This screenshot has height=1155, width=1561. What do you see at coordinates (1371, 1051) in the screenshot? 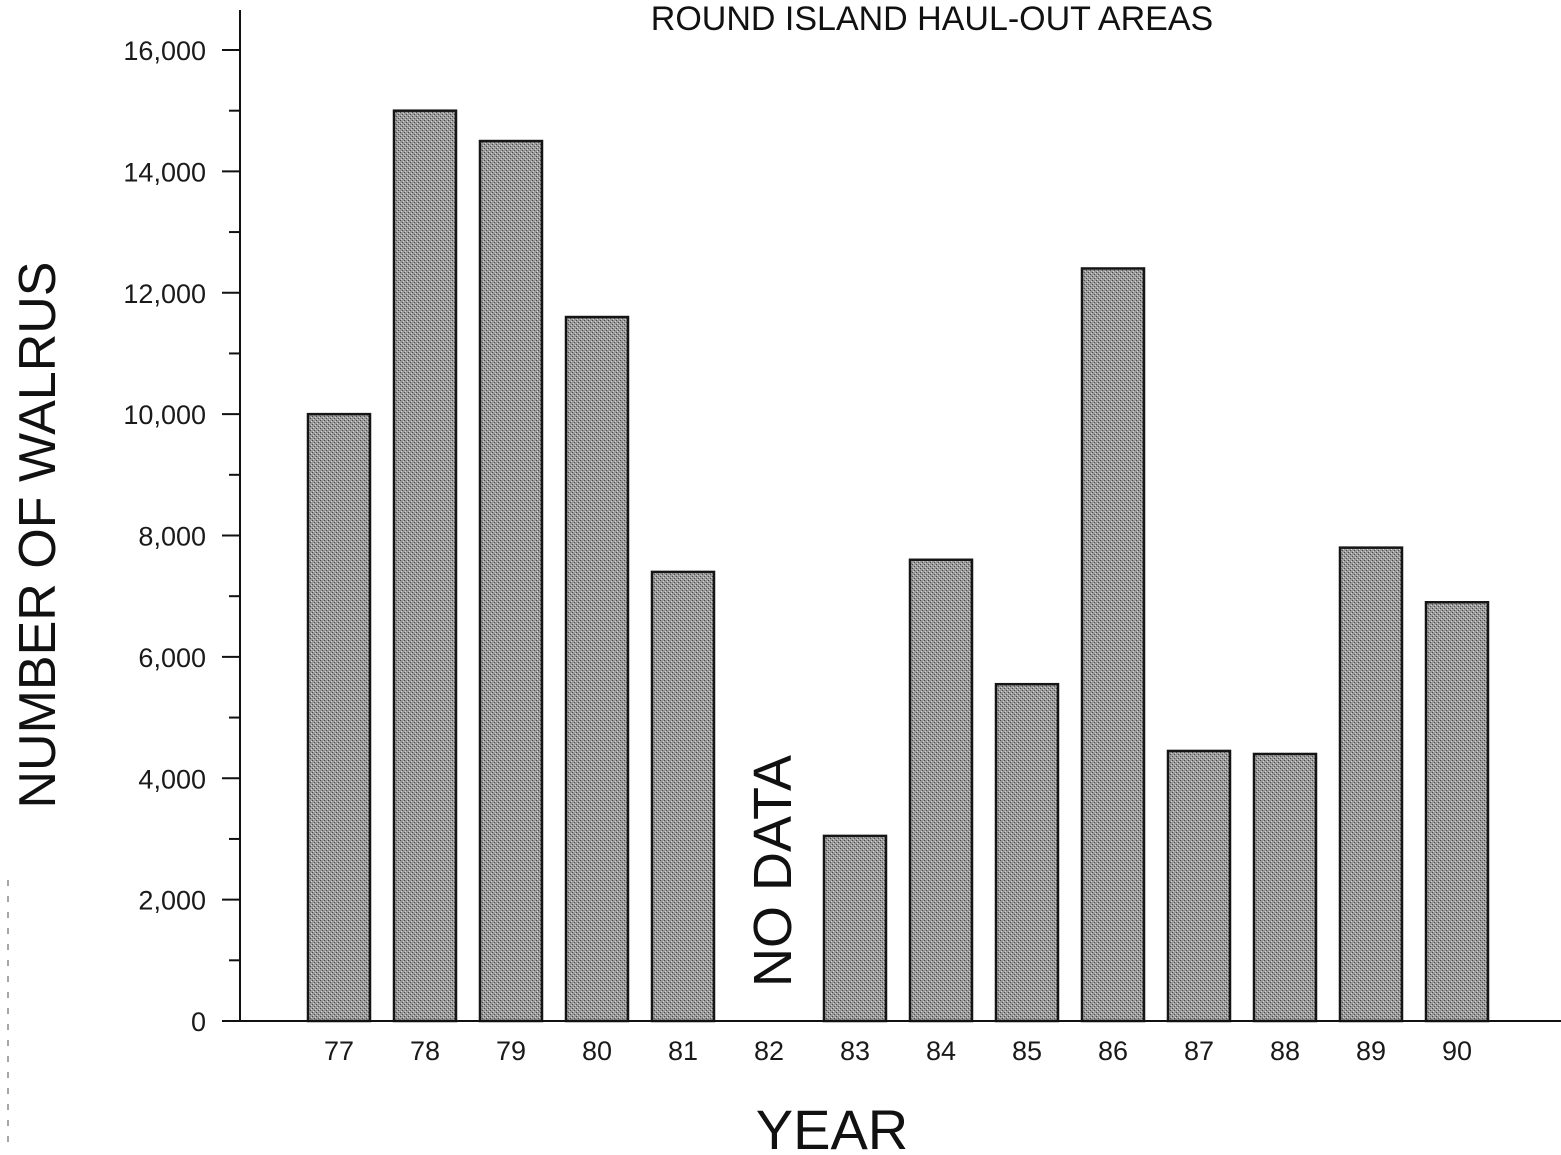
I see `x-tick-label-89: 89` at bounding box center [1371, 1051].